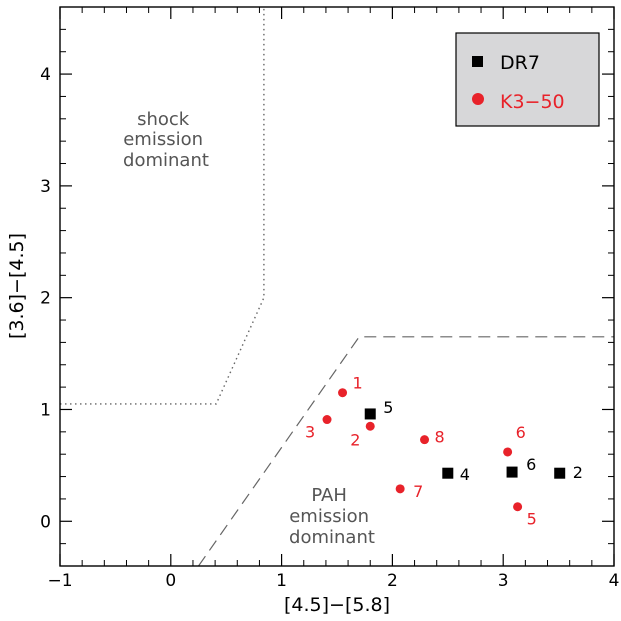  What do you see at coordinates (444, 451) in the screenshot?
I see `data-points: 2 4 5 6 1 2 3 5 6 7 8` at bounding box center [444, 451].